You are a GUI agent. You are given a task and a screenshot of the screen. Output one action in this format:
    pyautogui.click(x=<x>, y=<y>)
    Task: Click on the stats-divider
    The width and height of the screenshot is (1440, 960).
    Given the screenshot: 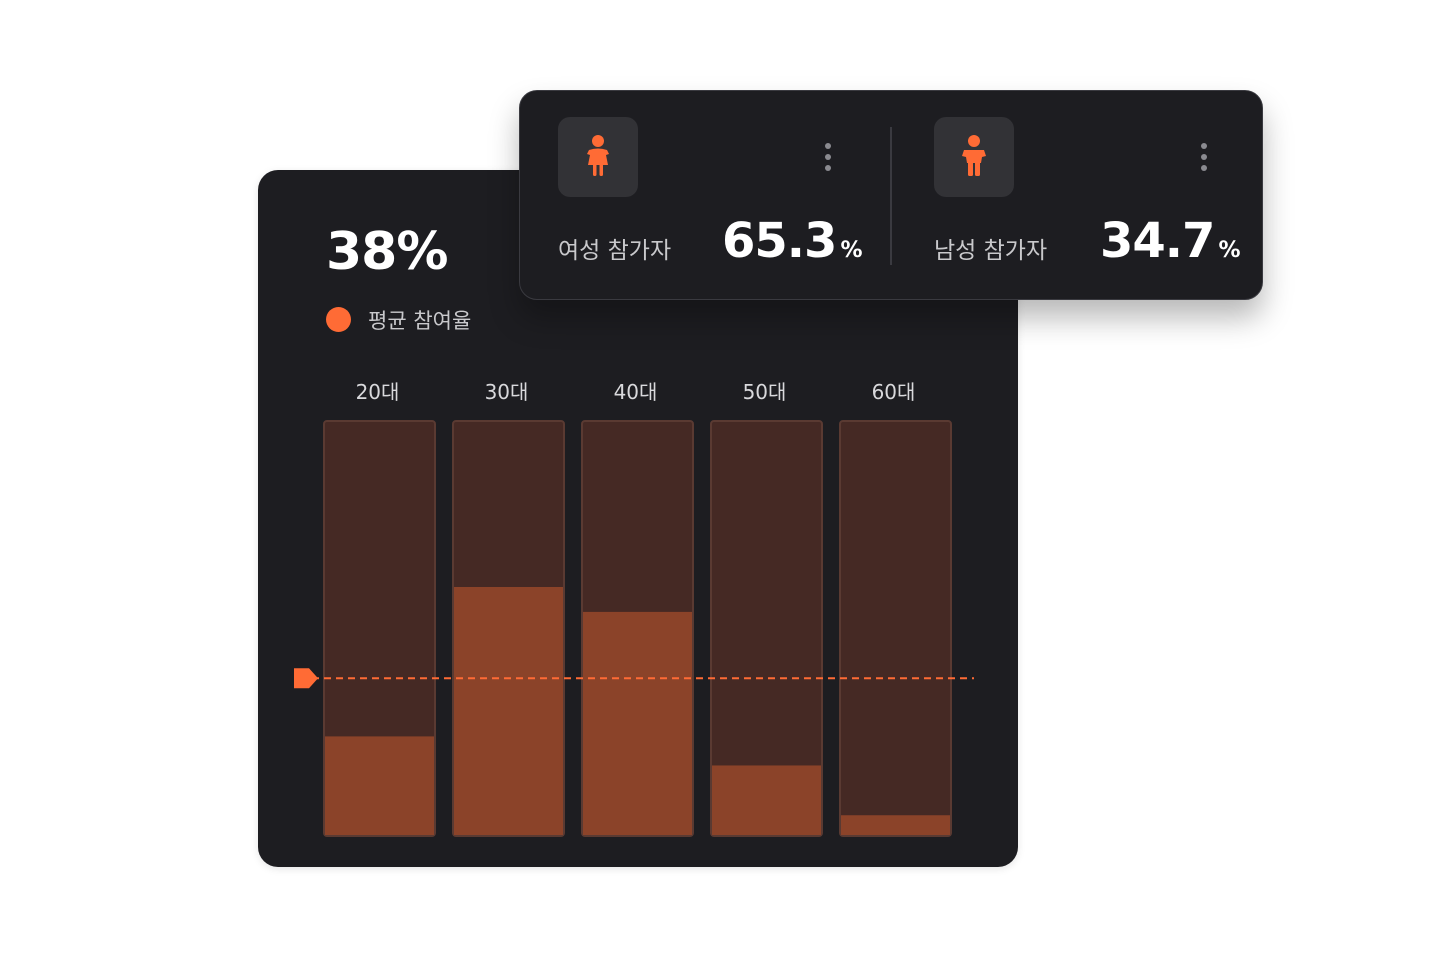 What is the action you would take?
    pyautogui.click(x=891, y=196)
    